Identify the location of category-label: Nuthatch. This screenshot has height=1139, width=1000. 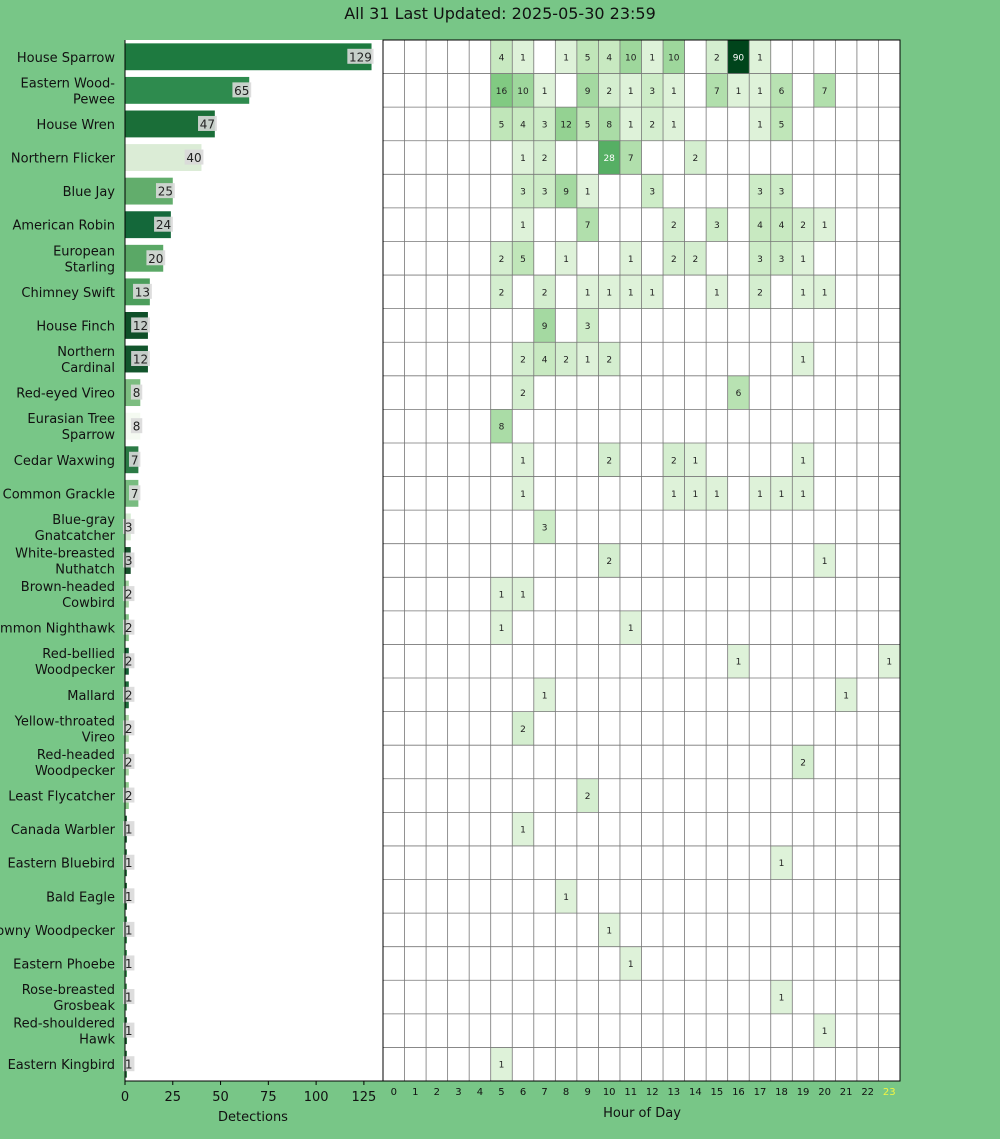
(85, 570).